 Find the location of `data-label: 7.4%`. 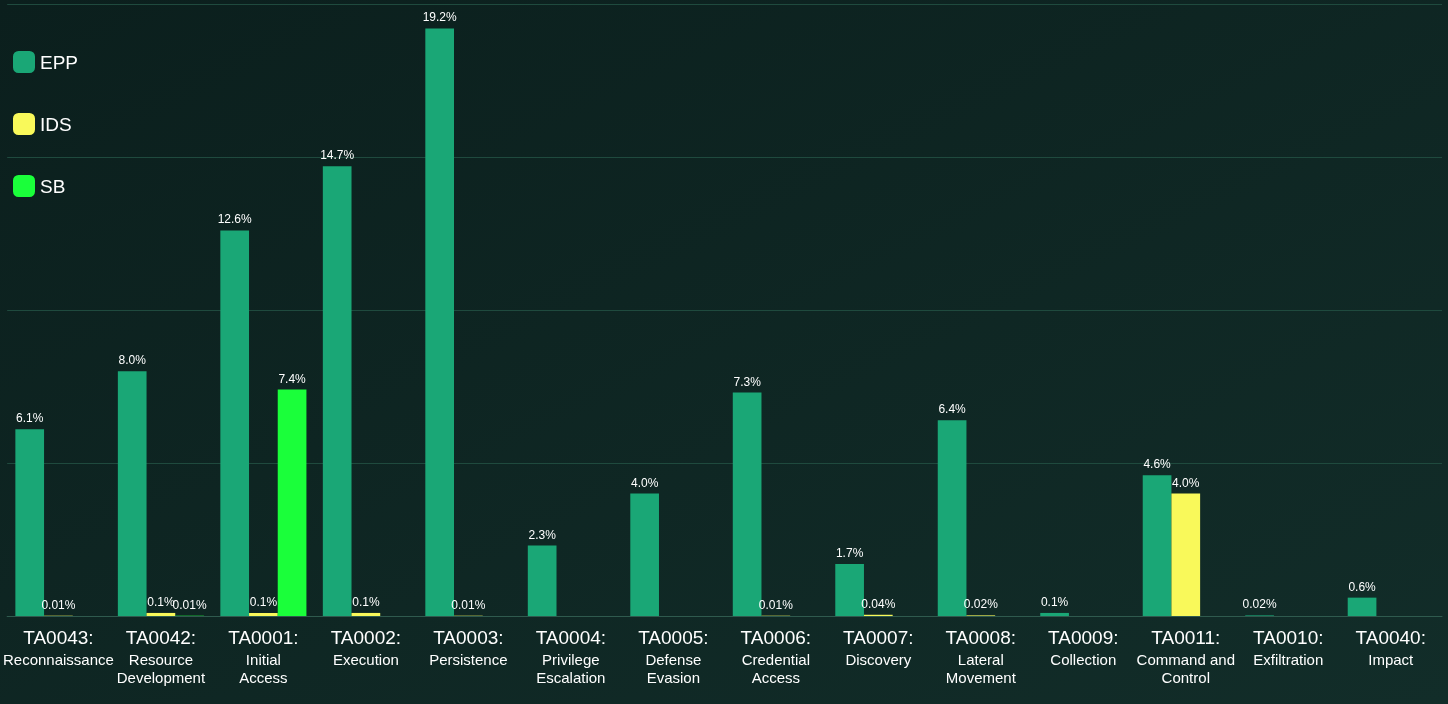

data-label: 7.4% is located at coordinates (292, 378).